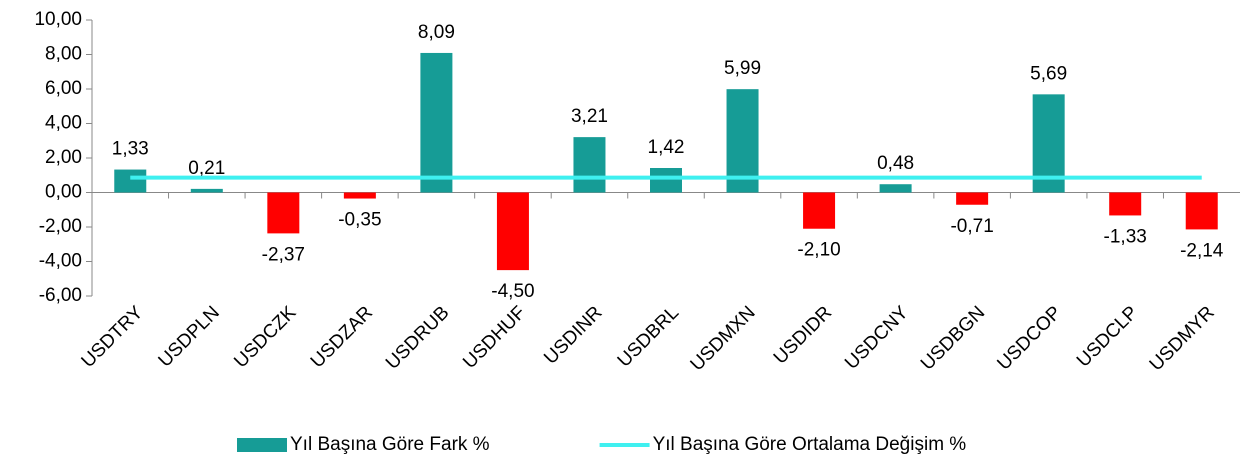 This screenshot has height=466, width=1257. Describe the element at coordinates (63, 54) in the screenshot. I see `y-tick-label: 8,00` at that location.